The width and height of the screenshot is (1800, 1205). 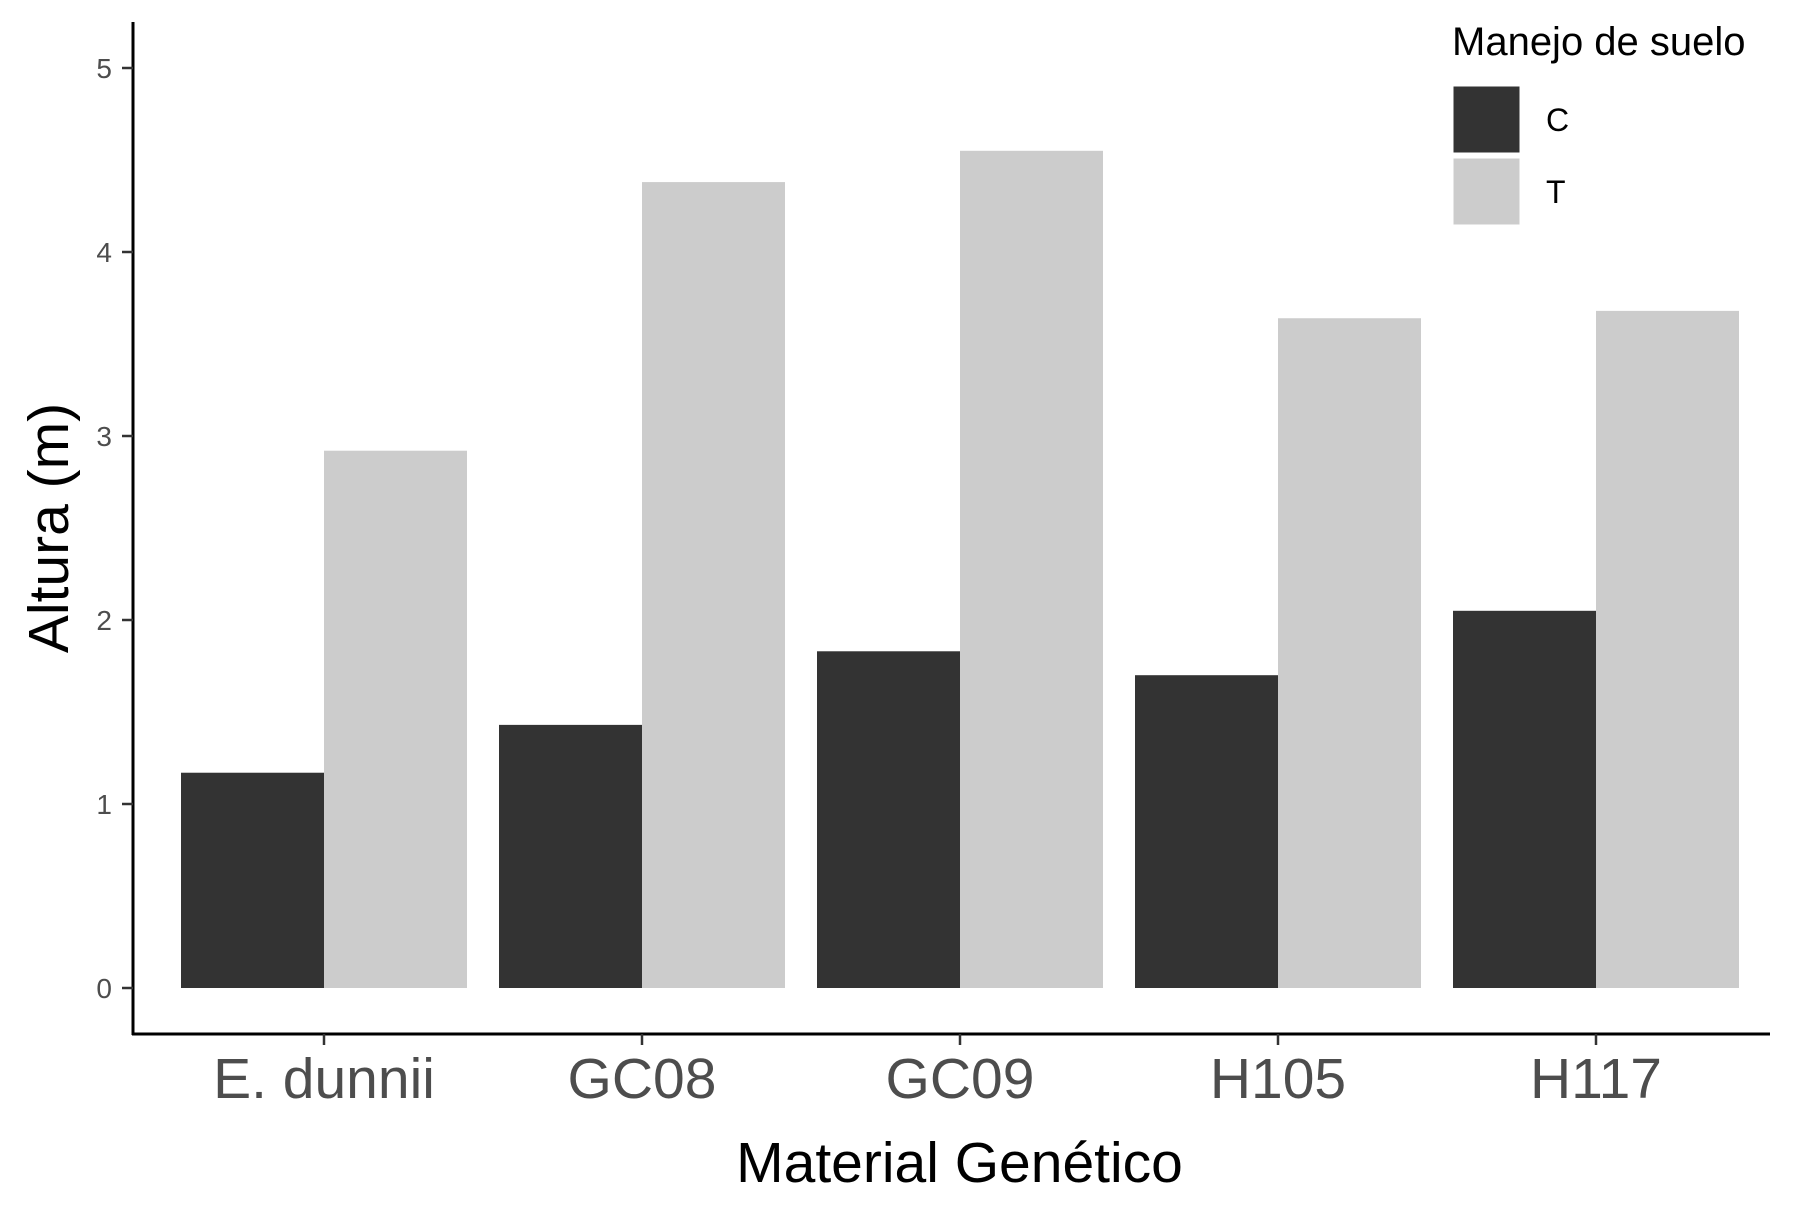 What do you see at coordinates (888, 819) in the screenshot?
I see `bar-C-gc09` at bounding box center [888, 819].